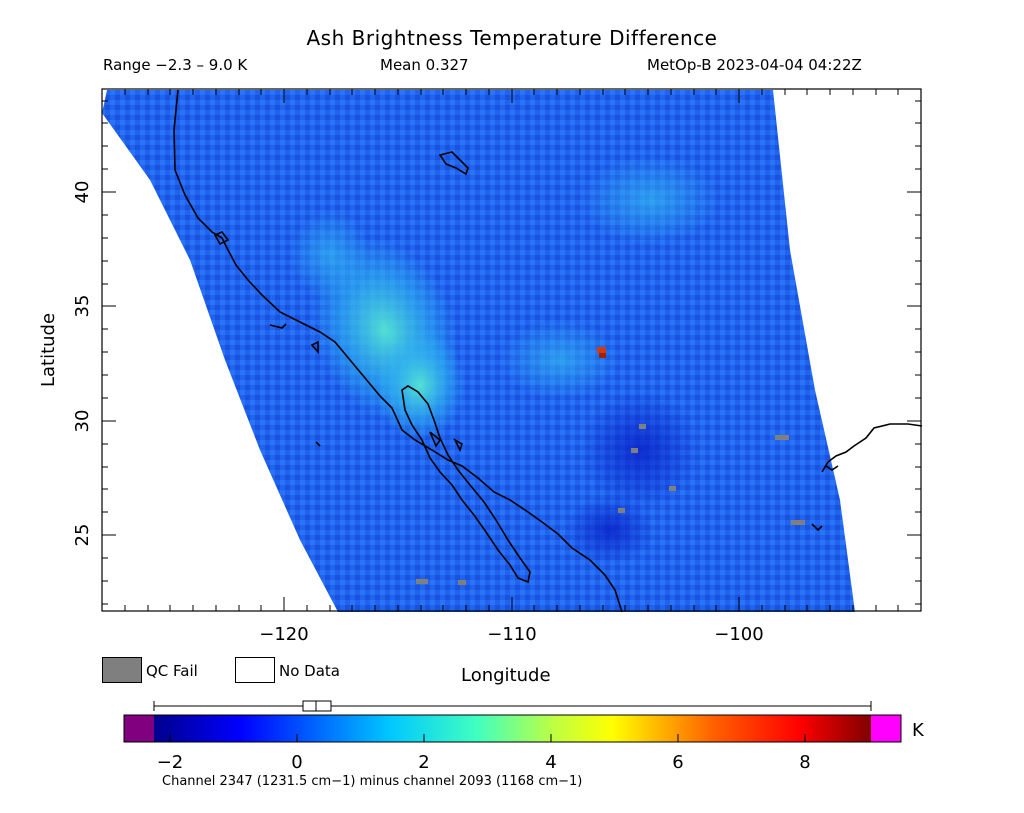 This screenshot has height=813, width=1024. I want to click on colorbar-tick-label: 6, so click(677, 762).